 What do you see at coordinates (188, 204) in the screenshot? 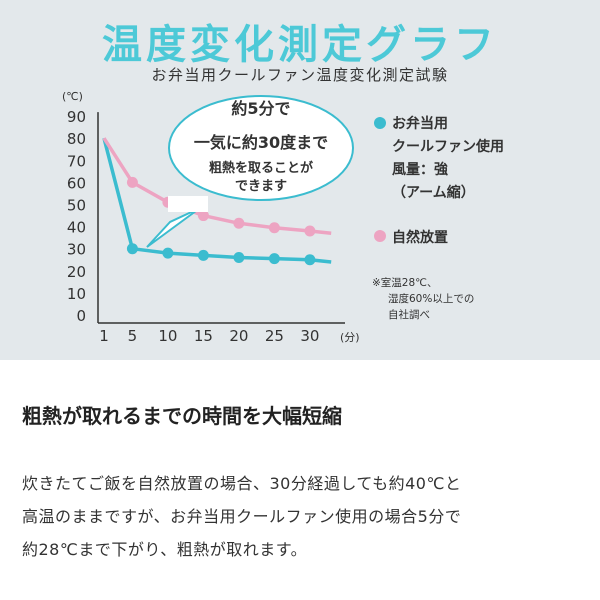
I see `callout-pointer-mask` at bounding box center [188, 204].